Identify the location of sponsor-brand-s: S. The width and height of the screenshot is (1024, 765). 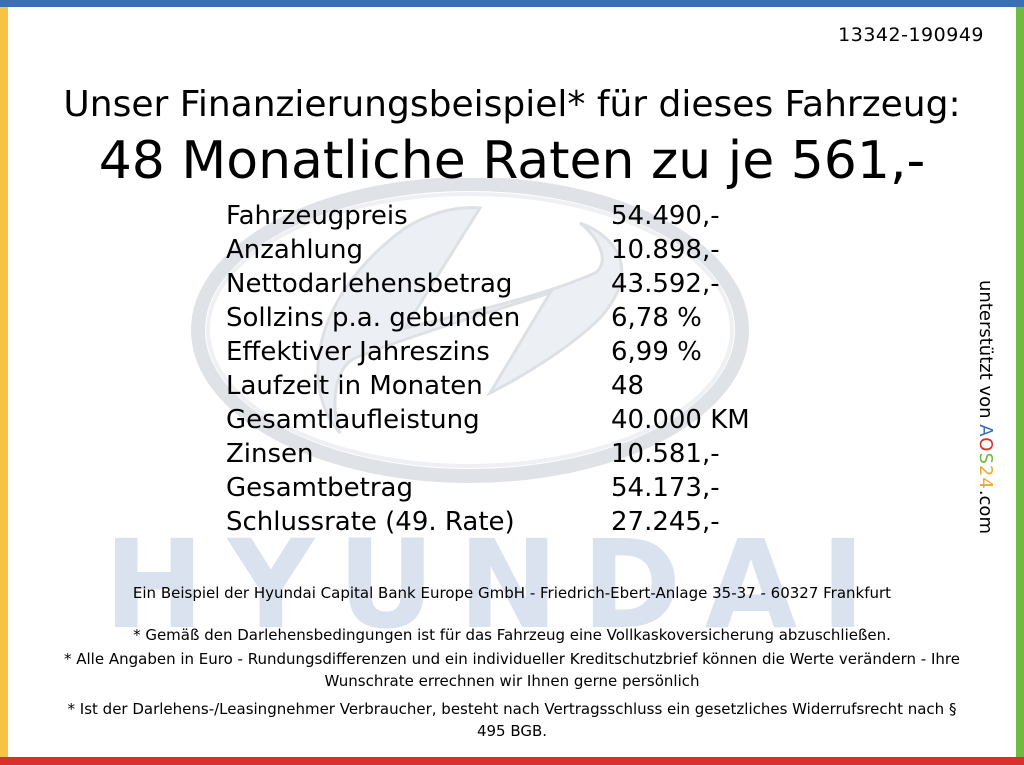
(985, 458).